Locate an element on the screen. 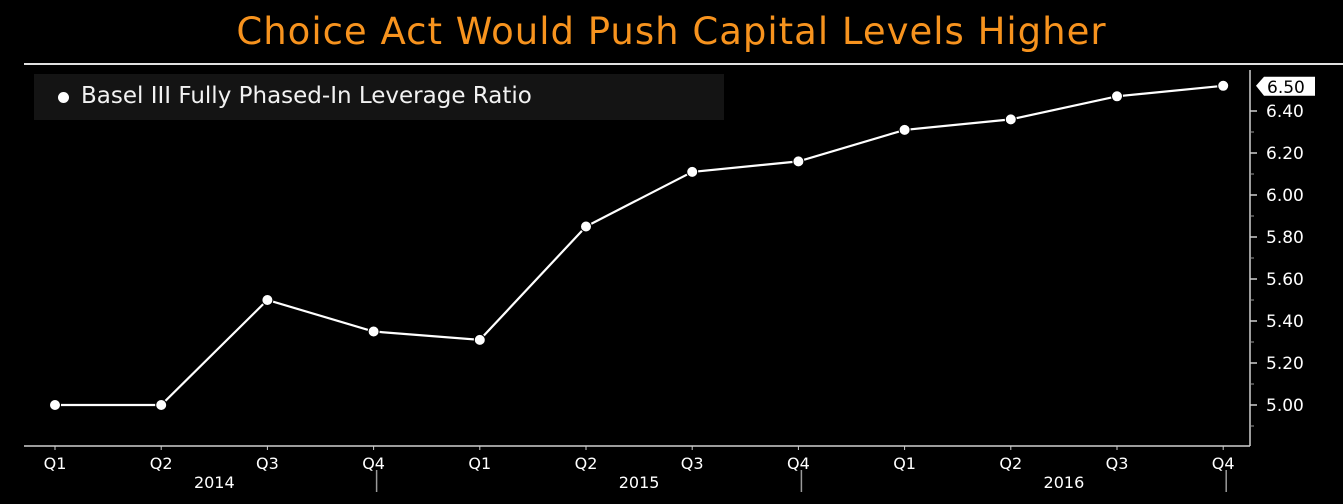  y-tick-label: 6.00 is located at coordinates (1285, 196).